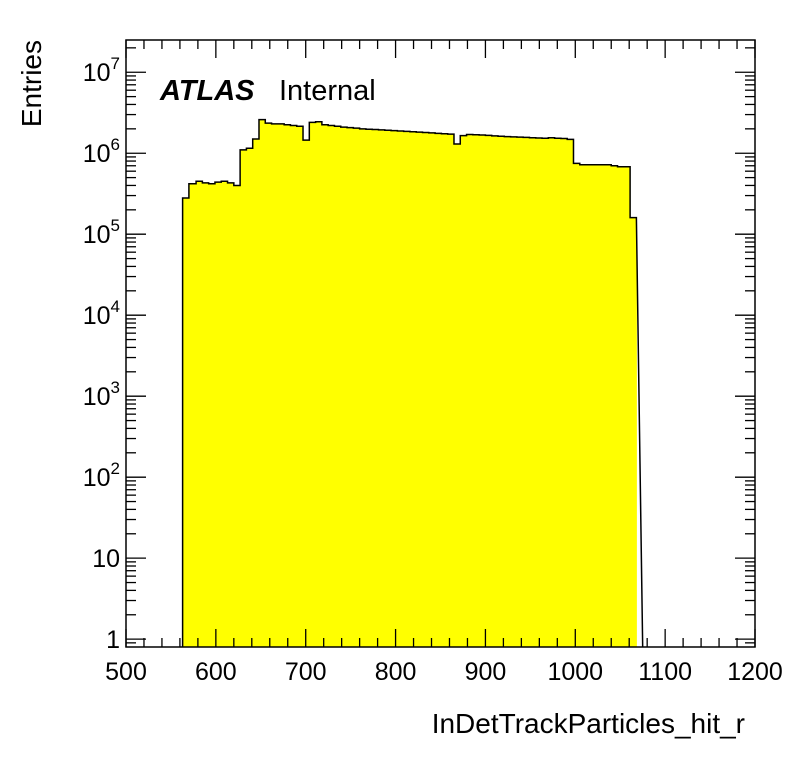 Image resolution: width=796 pixels, height=772 pixels. What do you see at coordinates (327, 91) in the screenshot?
I see `atlas-label-status: Internal` at bounding box center [327, 91].